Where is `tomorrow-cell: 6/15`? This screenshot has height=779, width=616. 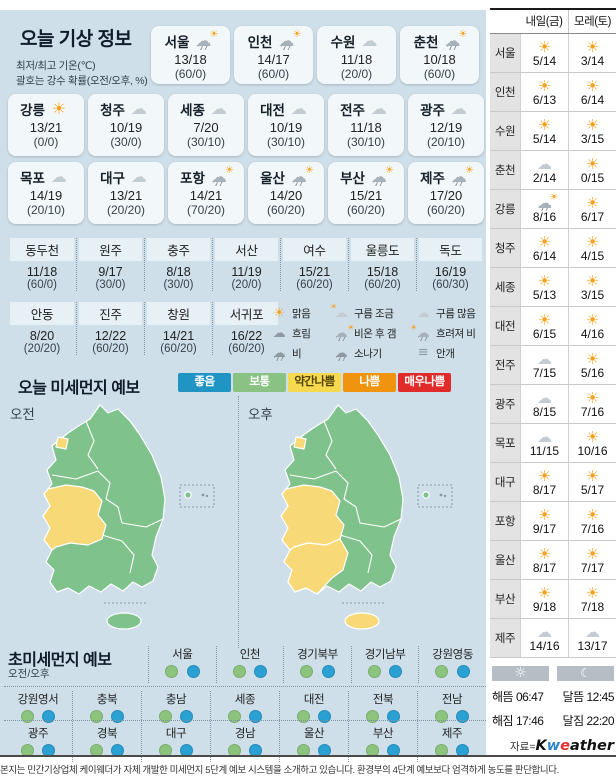
tomorrow-cell: 6/15 is located at coordinates (544, 326).